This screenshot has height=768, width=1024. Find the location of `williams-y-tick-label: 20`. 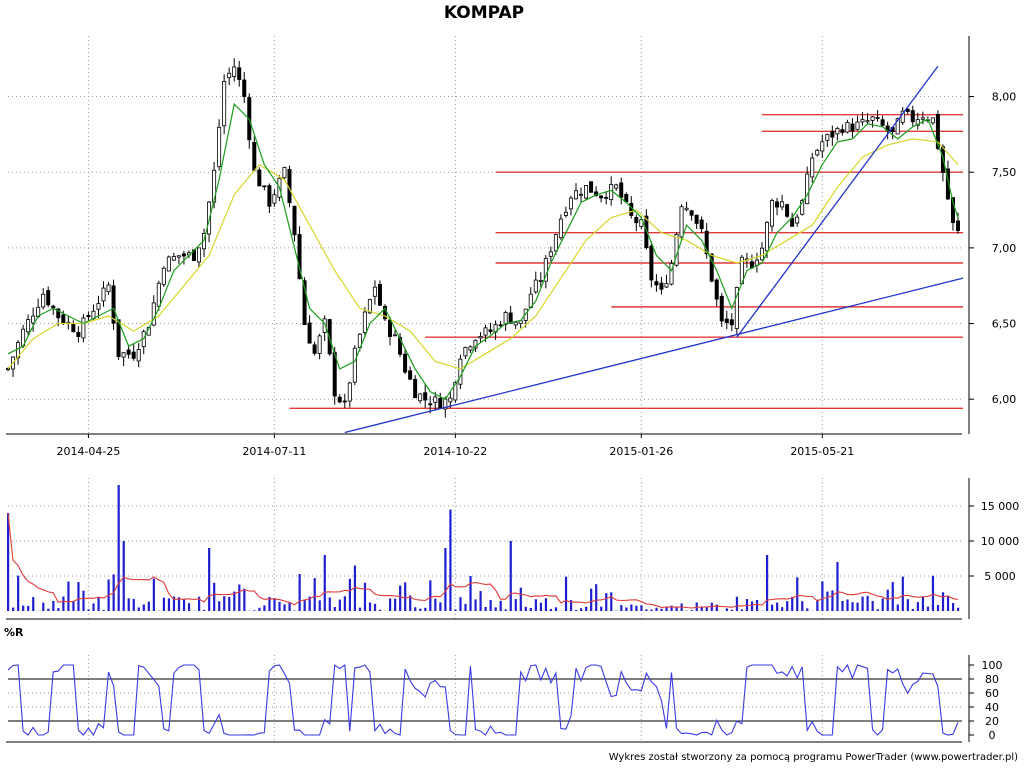

williams-y-tick-label: 20 is located at coordinates (992, 721).